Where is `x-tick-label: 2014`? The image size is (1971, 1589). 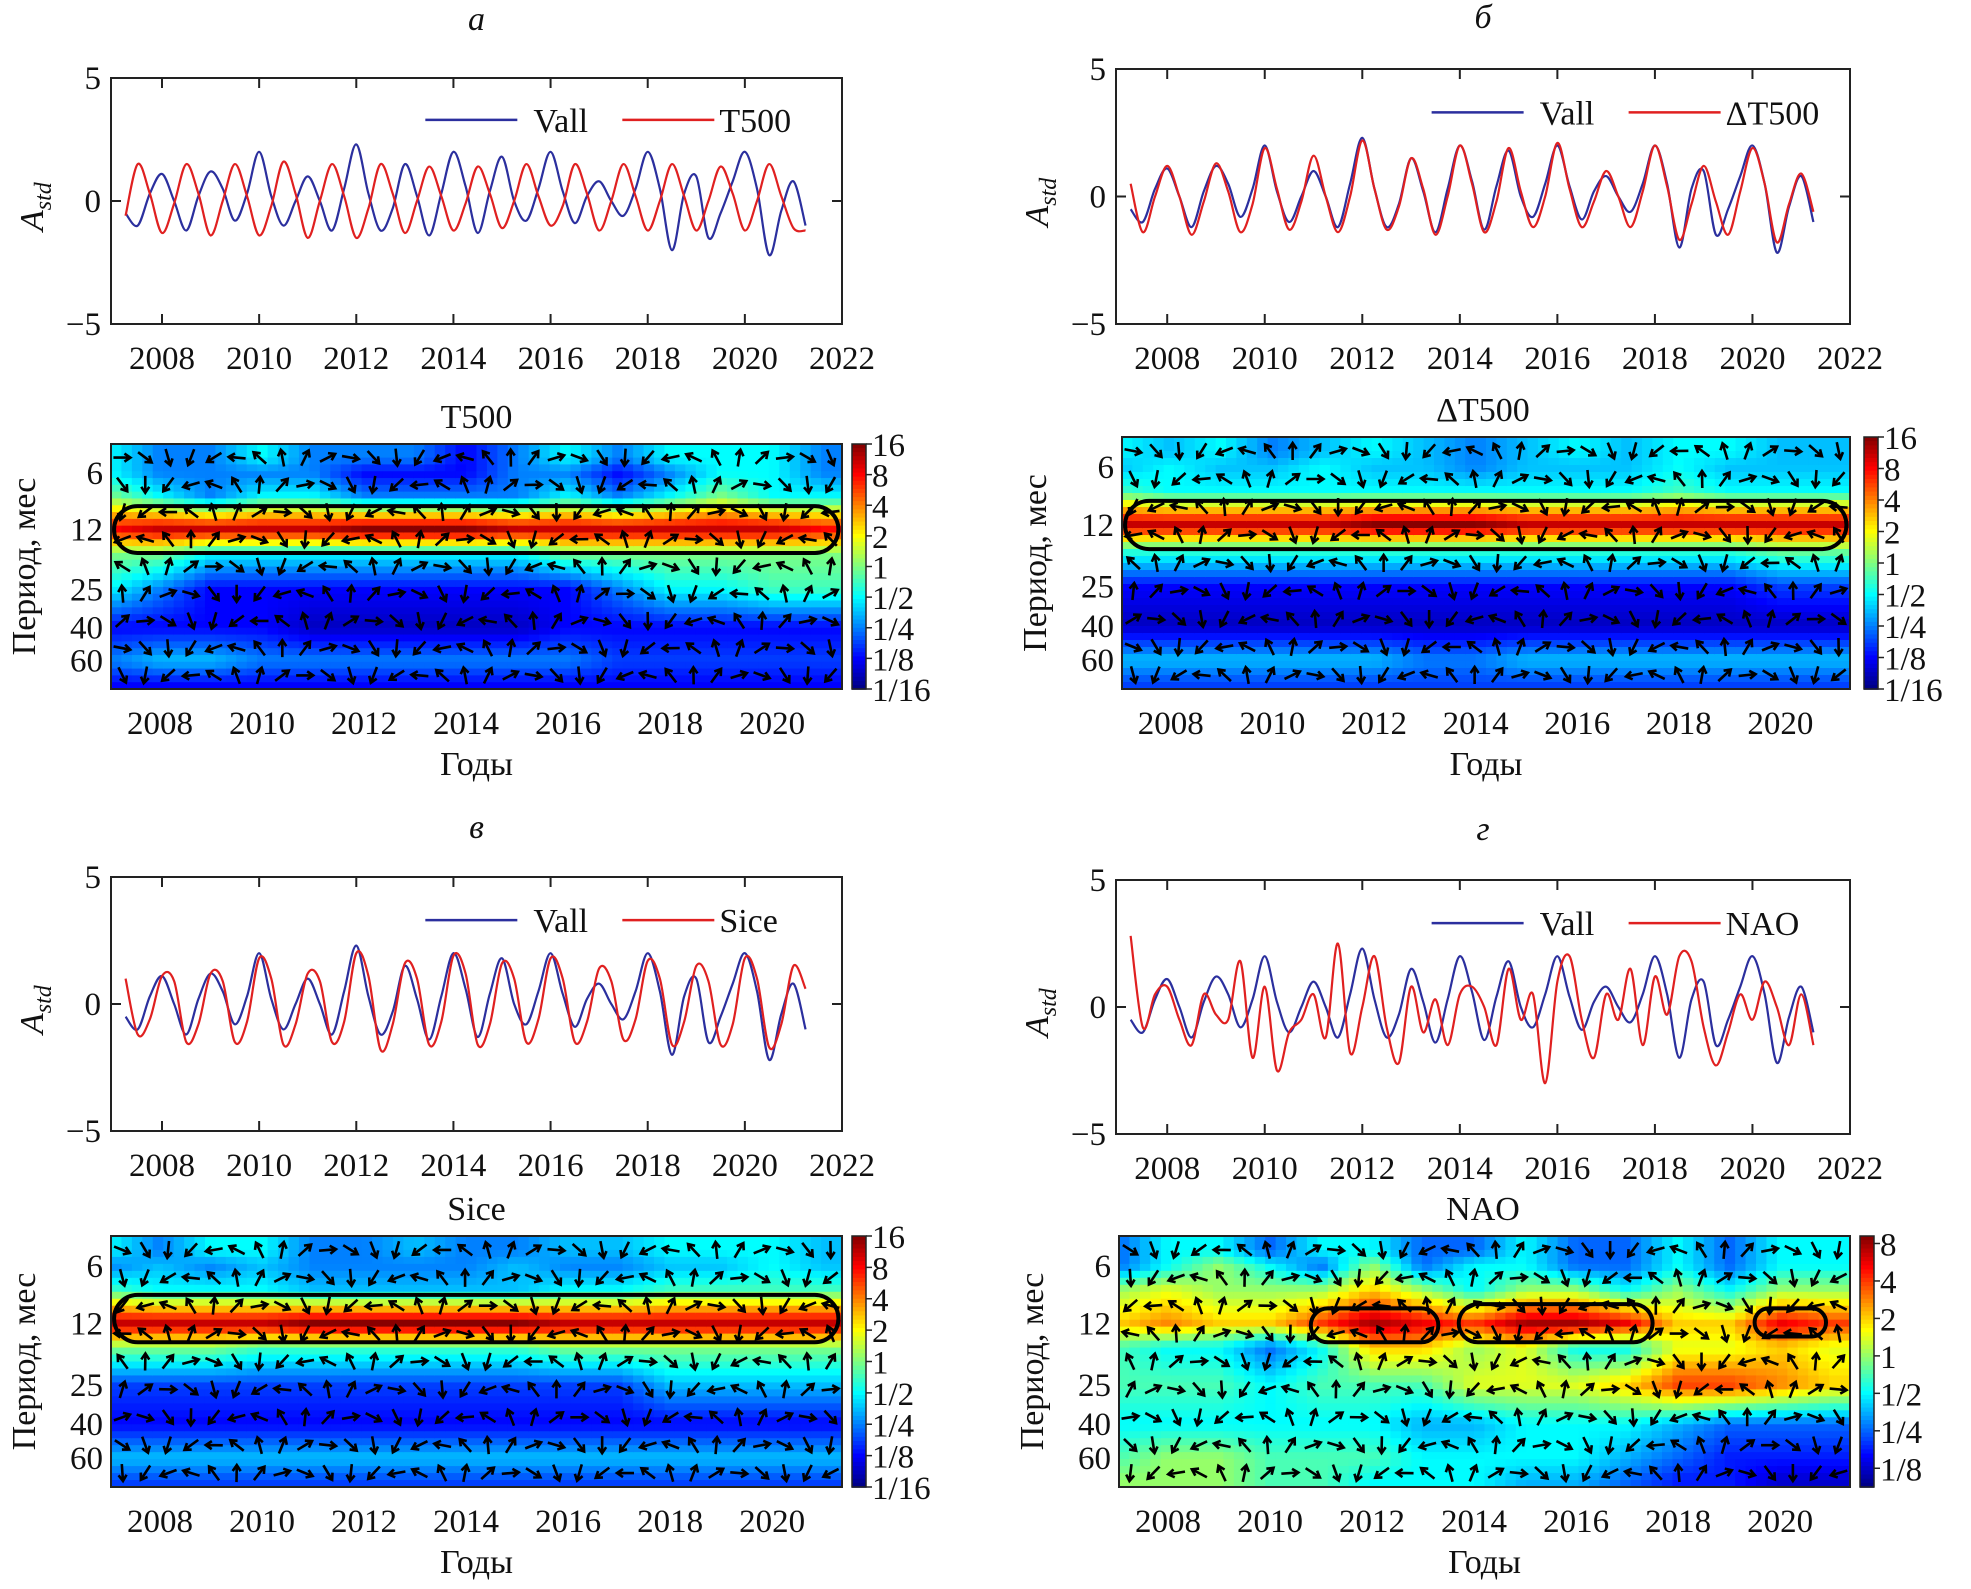 x-tick-label: 2014 is located at coordinates (453, 359).